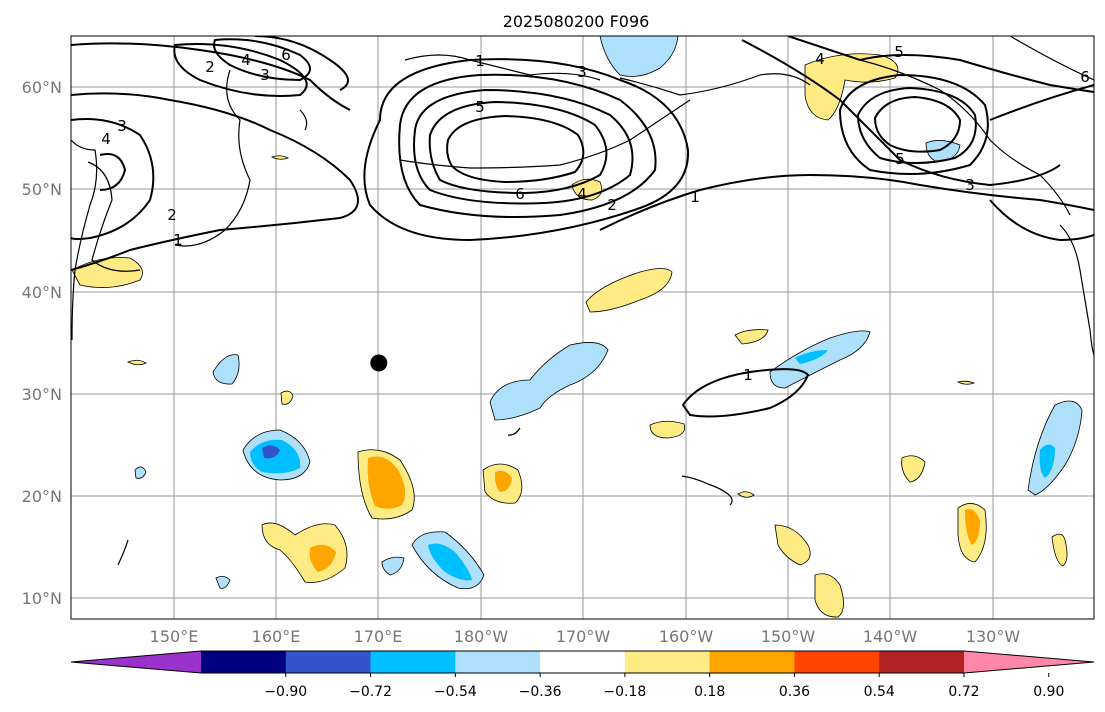  Describe the element at coordinates (285, 692) in the screenshot. I see `colorbar-tick-label: −0.90` at that location.